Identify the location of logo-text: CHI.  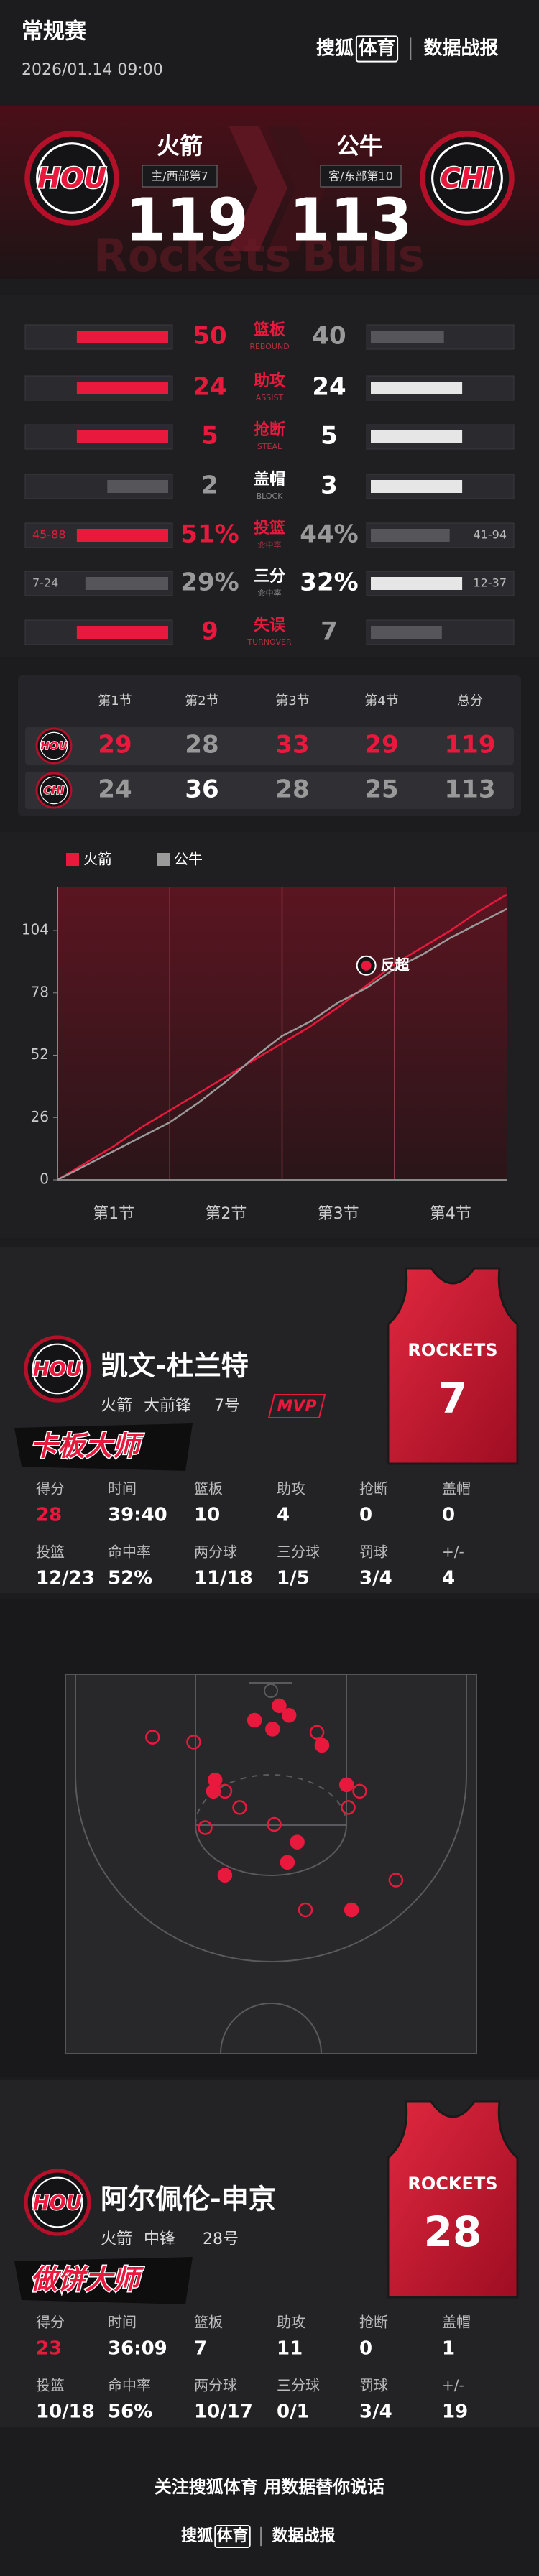
(54, 790).